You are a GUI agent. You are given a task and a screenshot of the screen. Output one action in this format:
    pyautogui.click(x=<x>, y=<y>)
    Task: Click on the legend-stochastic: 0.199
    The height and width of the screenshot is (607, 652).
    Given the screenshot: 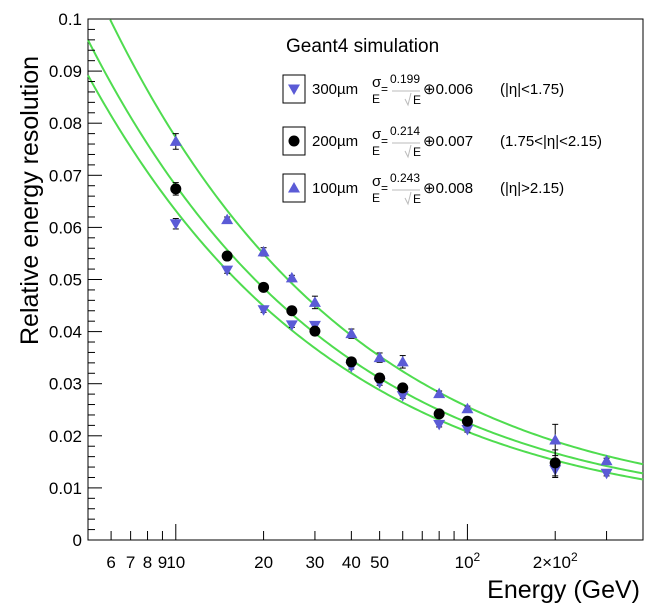 What is the action you would take?
    pyautogui.click(x=405, y=79)
    